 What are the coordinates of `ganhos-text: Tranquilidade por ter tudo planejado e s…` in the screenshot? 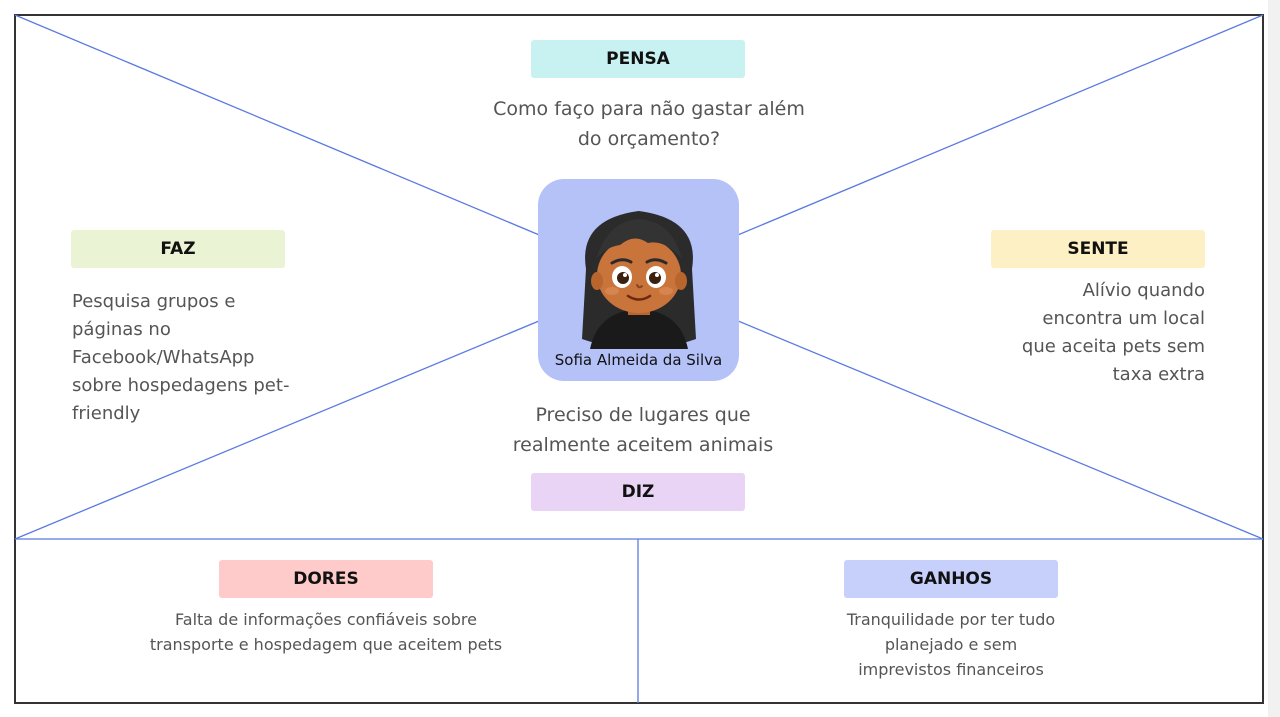 It's located at (951, 644).